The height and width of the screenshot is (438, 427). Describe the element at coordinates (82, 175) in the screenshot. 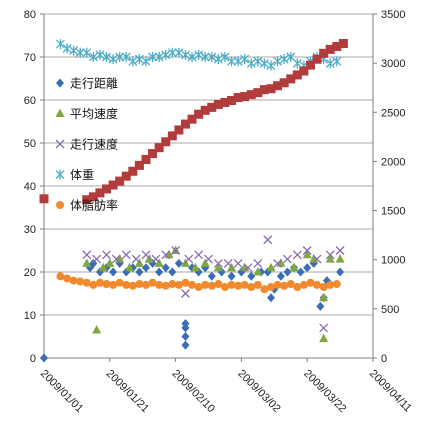

I see `legend-label: 体重` at that location.